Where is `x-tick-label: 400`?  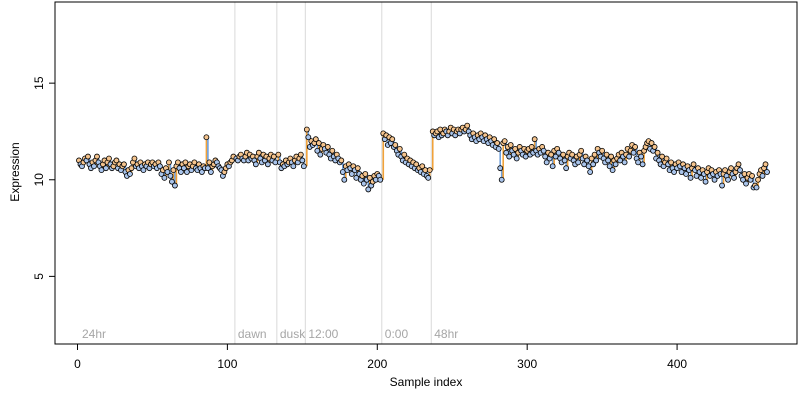 x-tick-label: 400 is located at coordinates (677, 364).